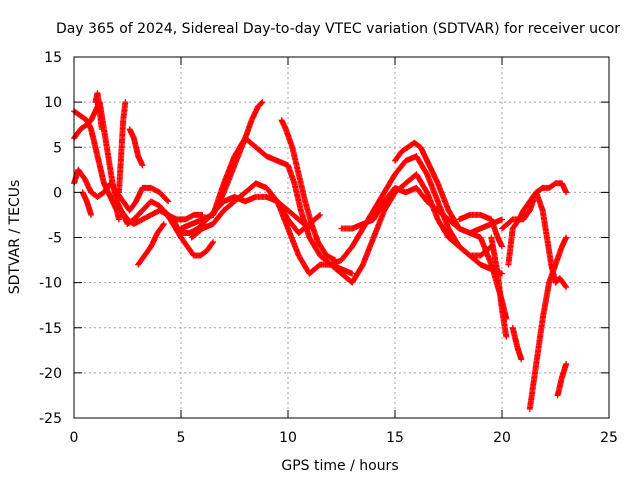 The image size is (640, 480). Describe the element at coordinates (502, 438) in the screenshot. I see `x-tick-label: 20` at that location.